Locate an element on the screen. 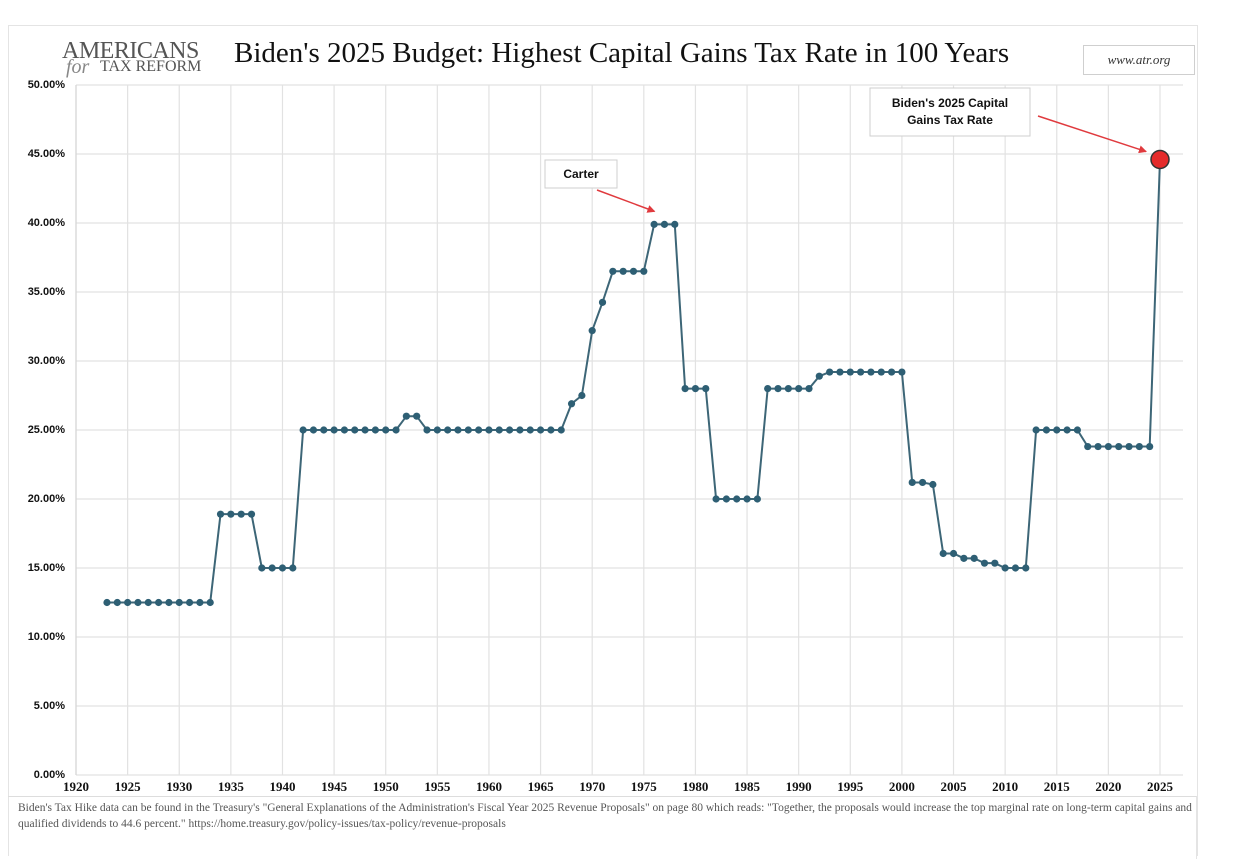  x-tick-label: 2020 is located at coordinates (1108, 786).